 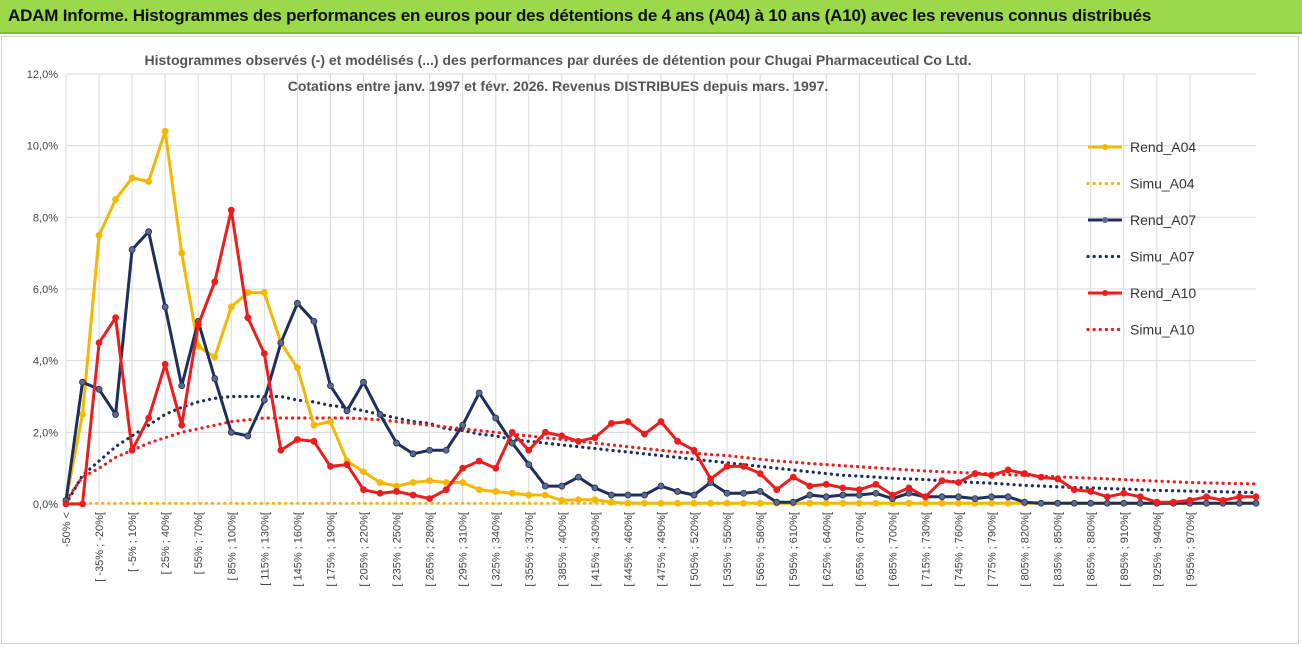 I want to click on x-tick-label: [ 55% ; 70%[, so click(x=199, y=543).